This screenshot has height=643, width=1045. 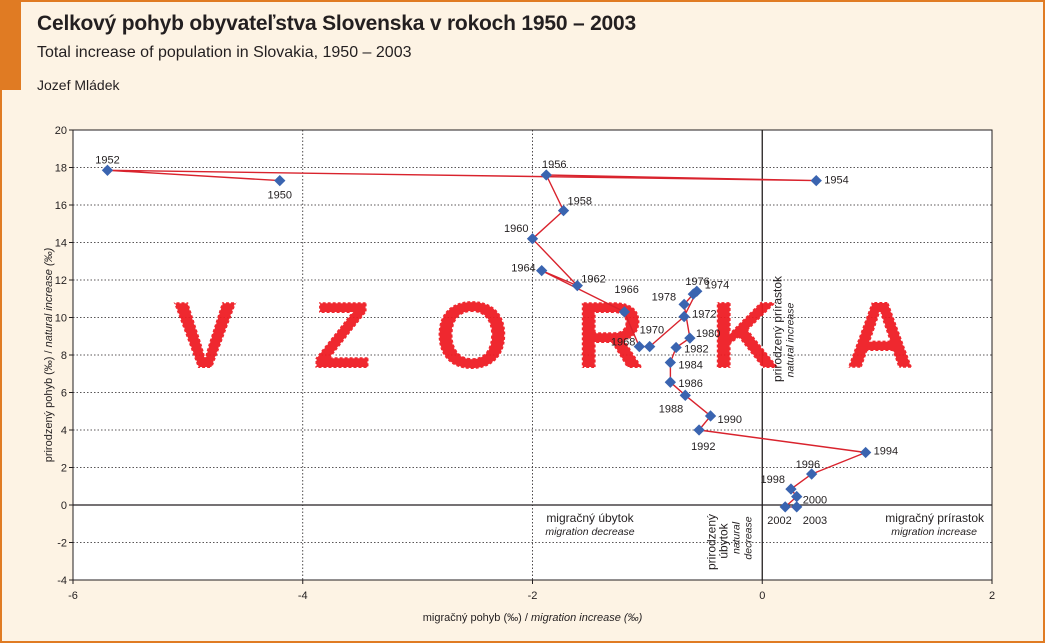 I want to click on x-tick-label: 2, so click(x=992, y=596).